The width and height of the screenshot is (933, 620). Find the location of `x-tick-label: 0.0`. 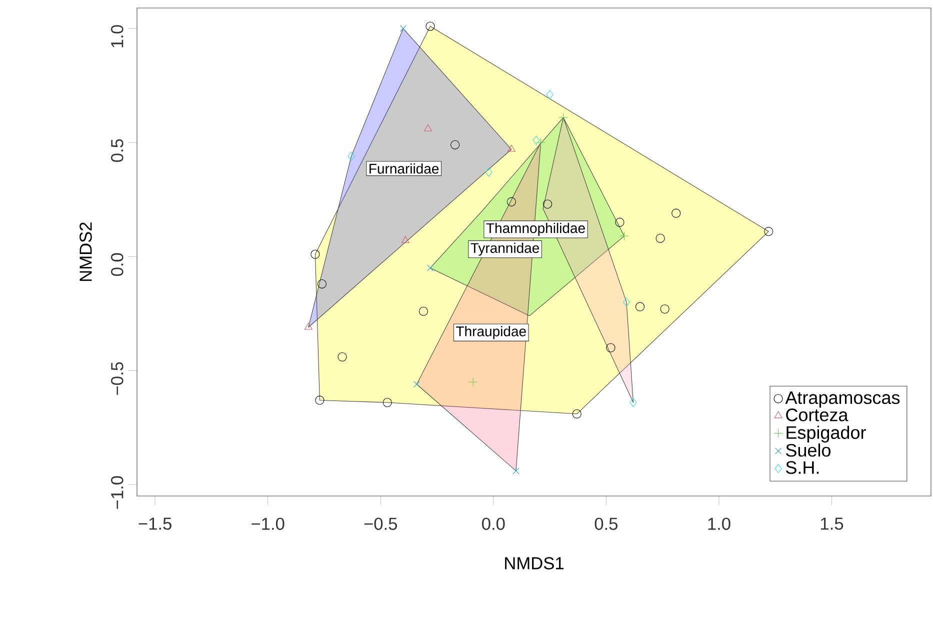

x-tick-label: 0.0 is located at coordinates (493, 524).